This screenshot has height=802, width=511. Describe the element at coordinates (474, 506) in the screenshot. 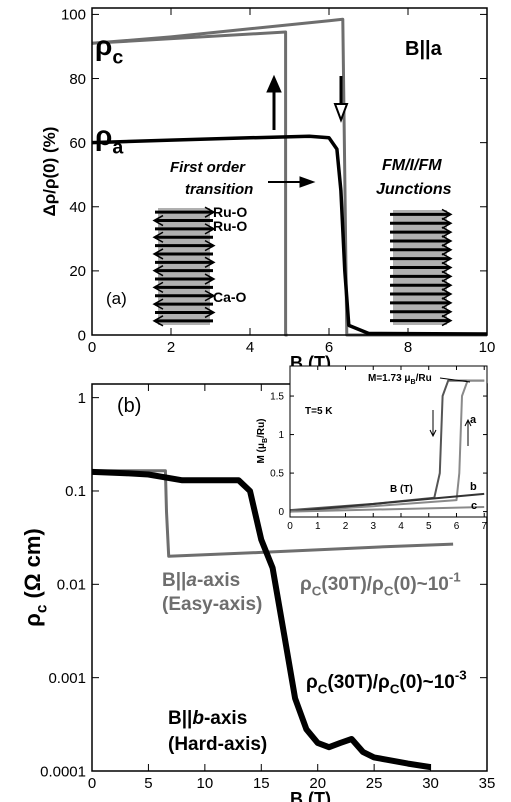

I see `annotation: c` at that location.